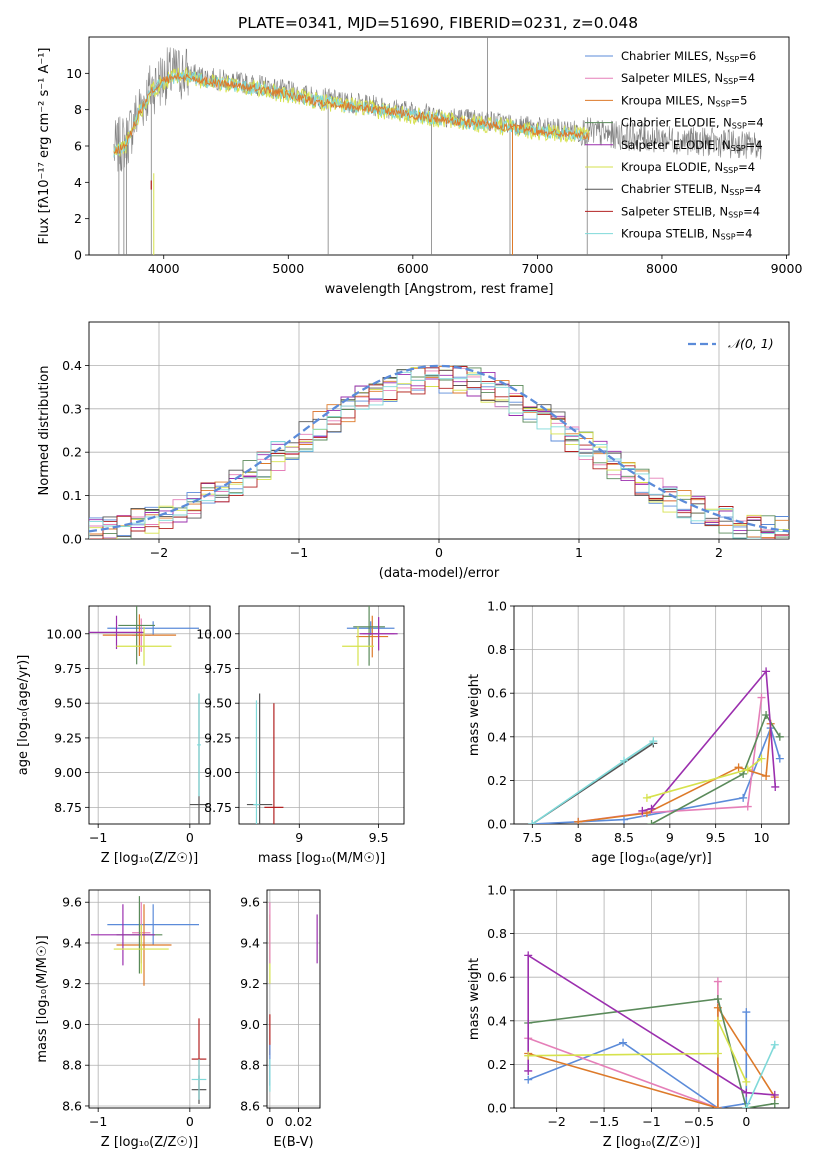 Image resolution: width=819 pixels, height=1170 pixels. Describe the element at coordinates (719, 552) in the screenshot. I see `x-tick-label: 2` at that location.